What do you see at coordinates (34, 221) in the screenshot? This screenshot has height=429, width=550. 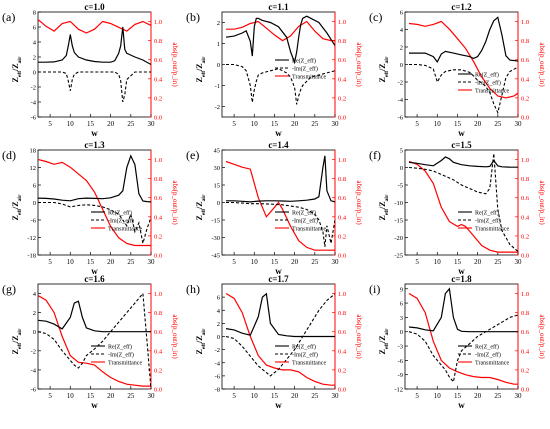 I see `y-tick-label: -6` at bounding box center [34, 221].